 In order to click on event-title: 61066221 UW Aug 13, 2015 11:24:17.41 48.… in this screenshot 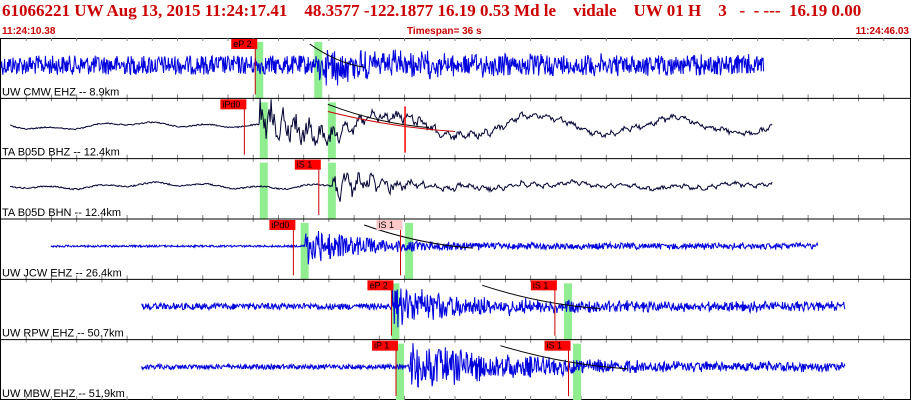, I will do `click(432, 10)`.